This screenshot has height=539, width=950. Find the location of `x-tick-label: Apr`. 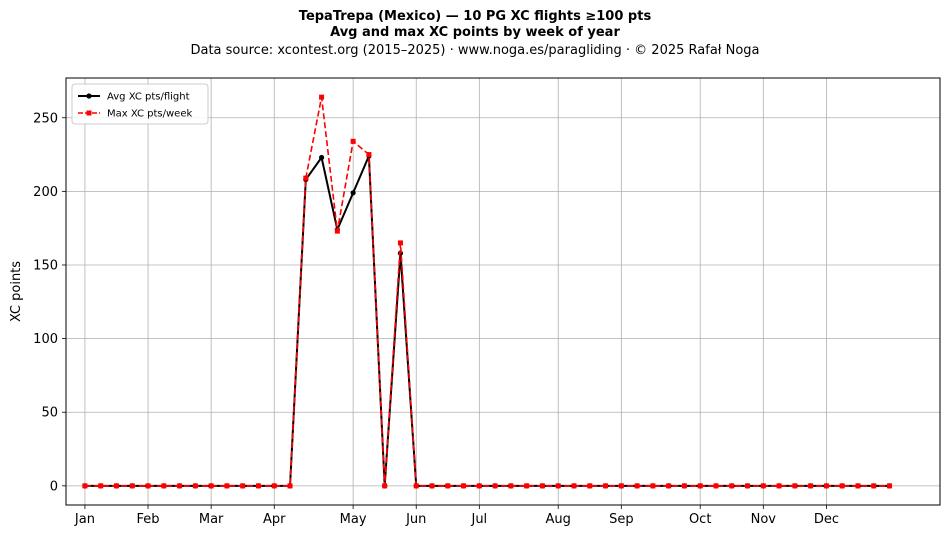

x-tick-label: Apr is located at coordinates (274, 519).